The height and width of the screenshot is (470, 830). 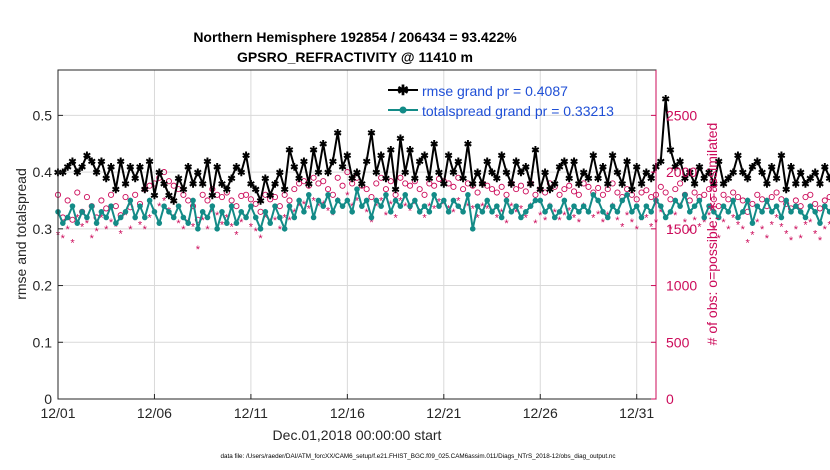 What do you see at coordinates (43, 286) in the screenshot?
I see `y-left-tick-label: 0.2` at bounding box center [43, 286].